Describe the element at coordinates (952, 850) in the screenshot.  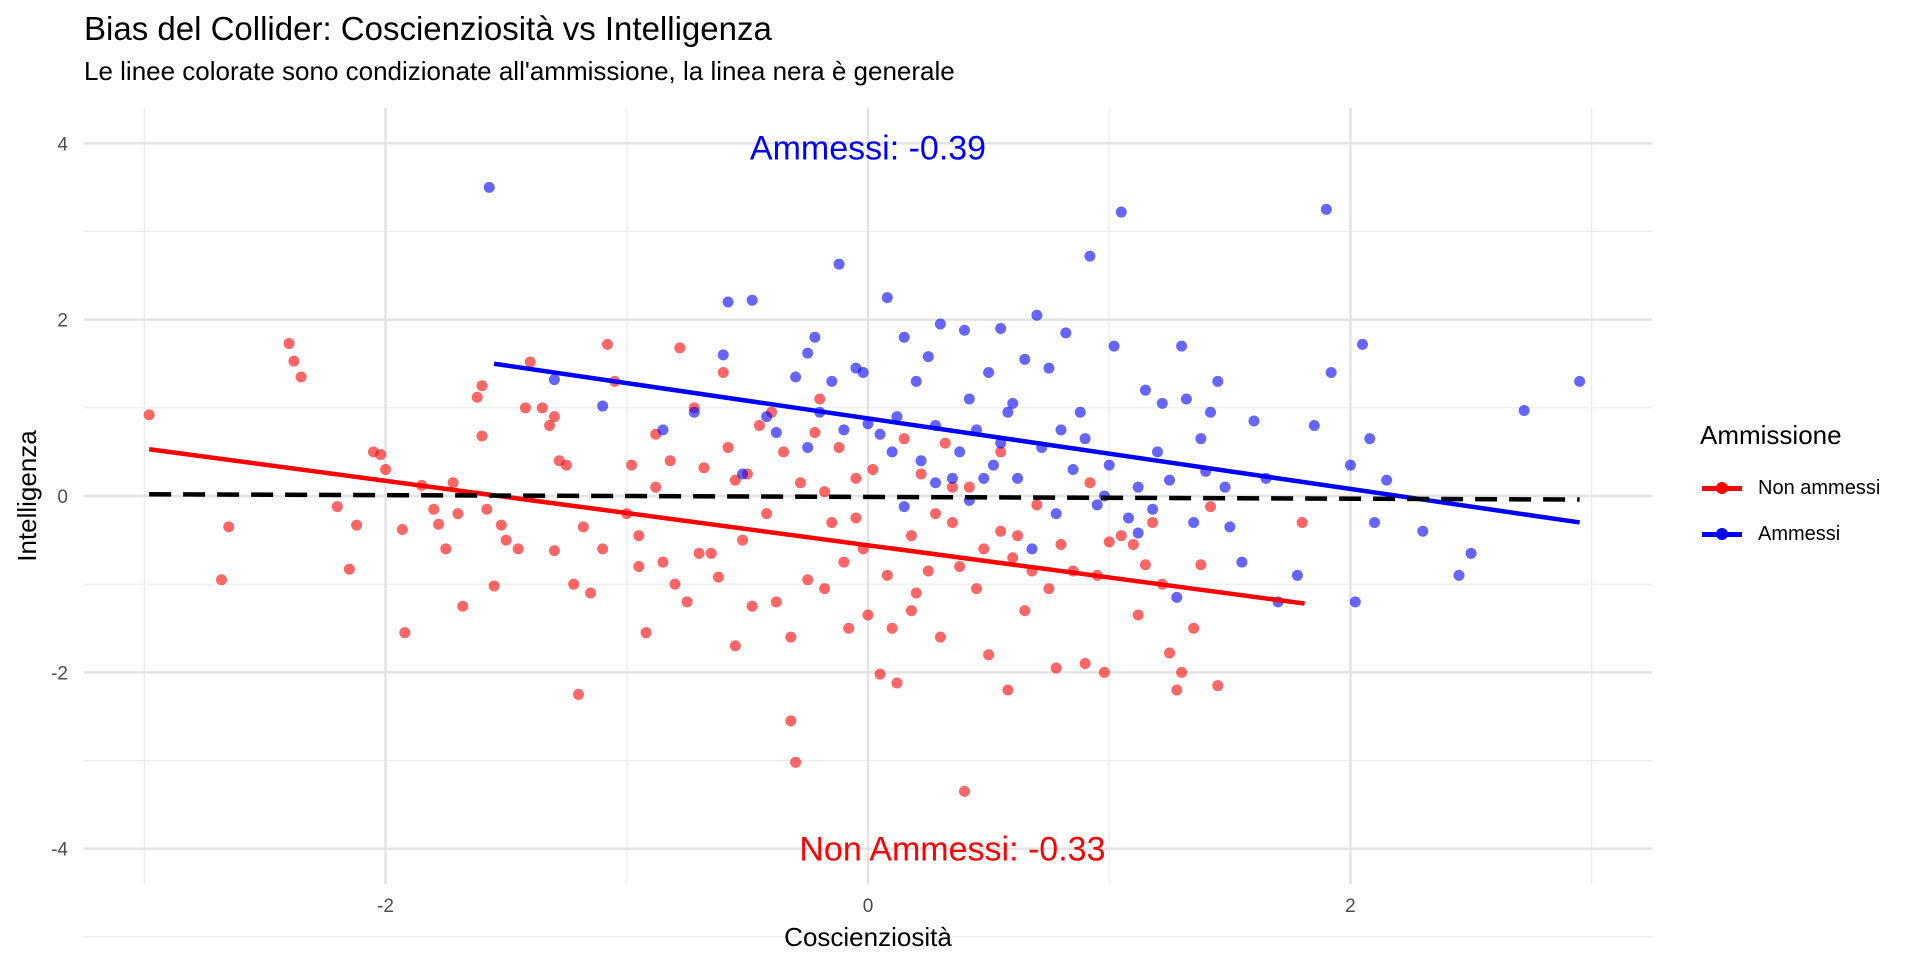
I see `annotation-1: Non Ammessi: -0.33` at that location.